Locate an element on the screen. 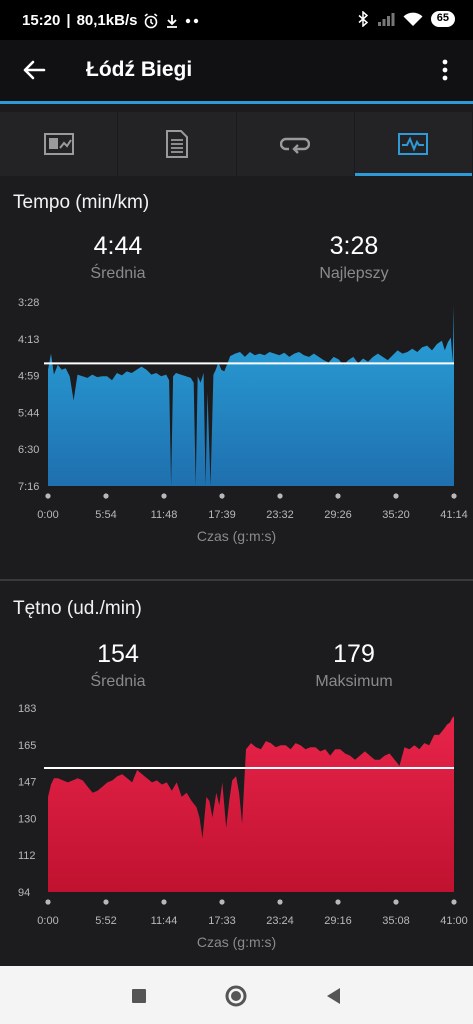 This screenshot has height=1024, width=473. wifi-icon is located at coordinates (413, 19).